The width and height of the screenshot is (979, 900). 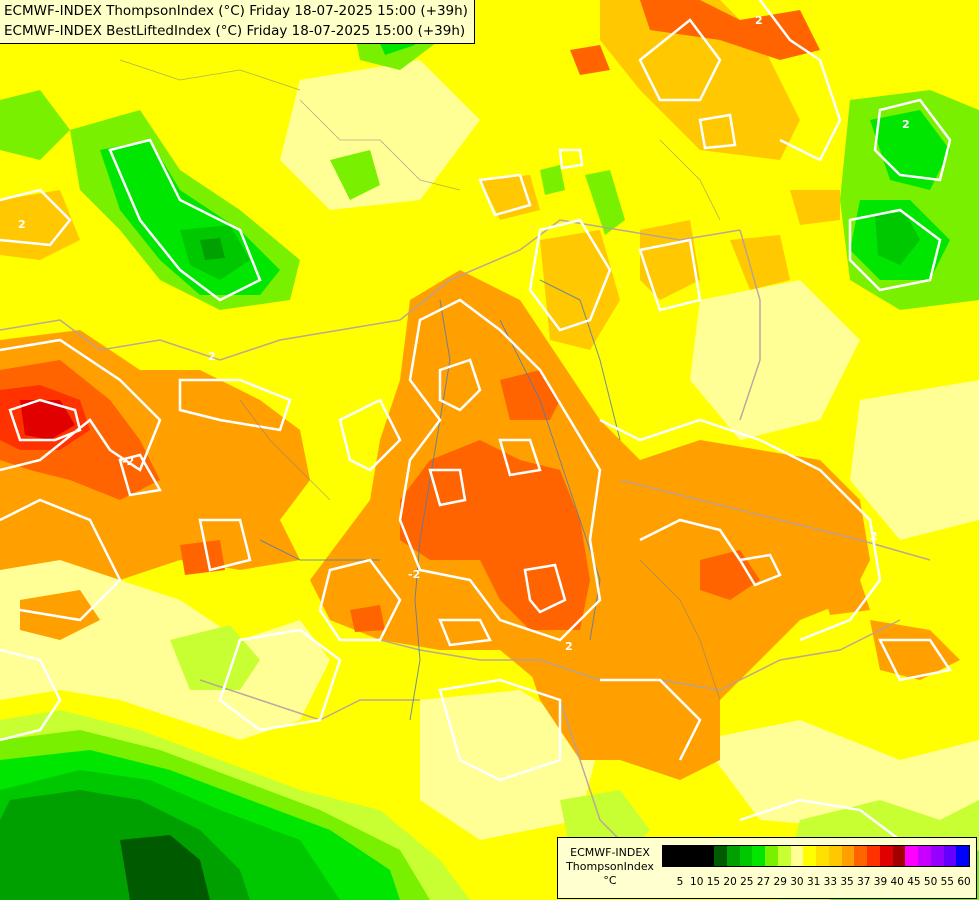 What do you see at coordinates (713, 882) in the screenshot?
I see `legend-tick-label: 15` at bounding box center [713, 882].